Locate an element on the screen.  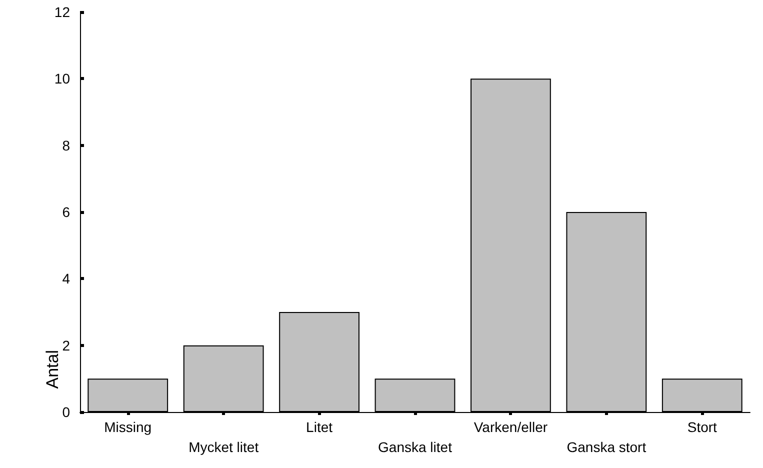
x-tick-label: Litet is located at coordinates (319, 427).